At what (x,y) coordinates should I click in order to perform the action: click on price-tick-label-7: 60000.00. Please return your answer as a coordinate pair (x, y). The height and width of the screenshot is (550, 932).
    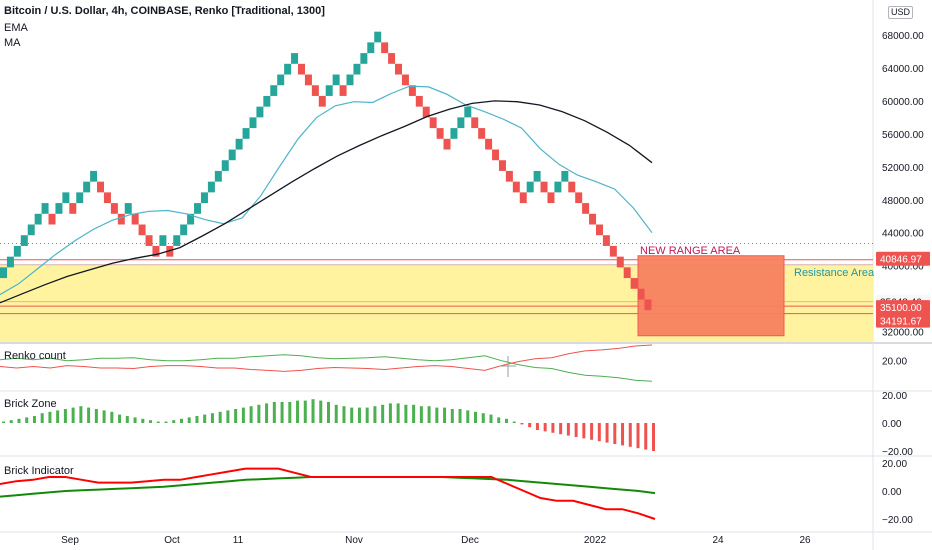
    Looking at the image, I should click on (903, 102).